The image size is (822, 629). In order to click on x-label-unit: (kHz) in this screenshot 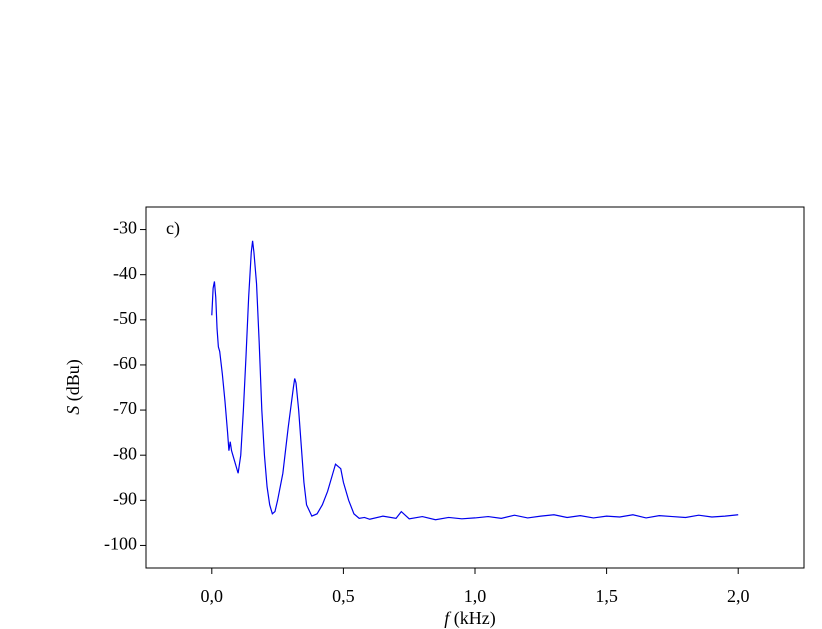, I will do `click(475, 618)`.